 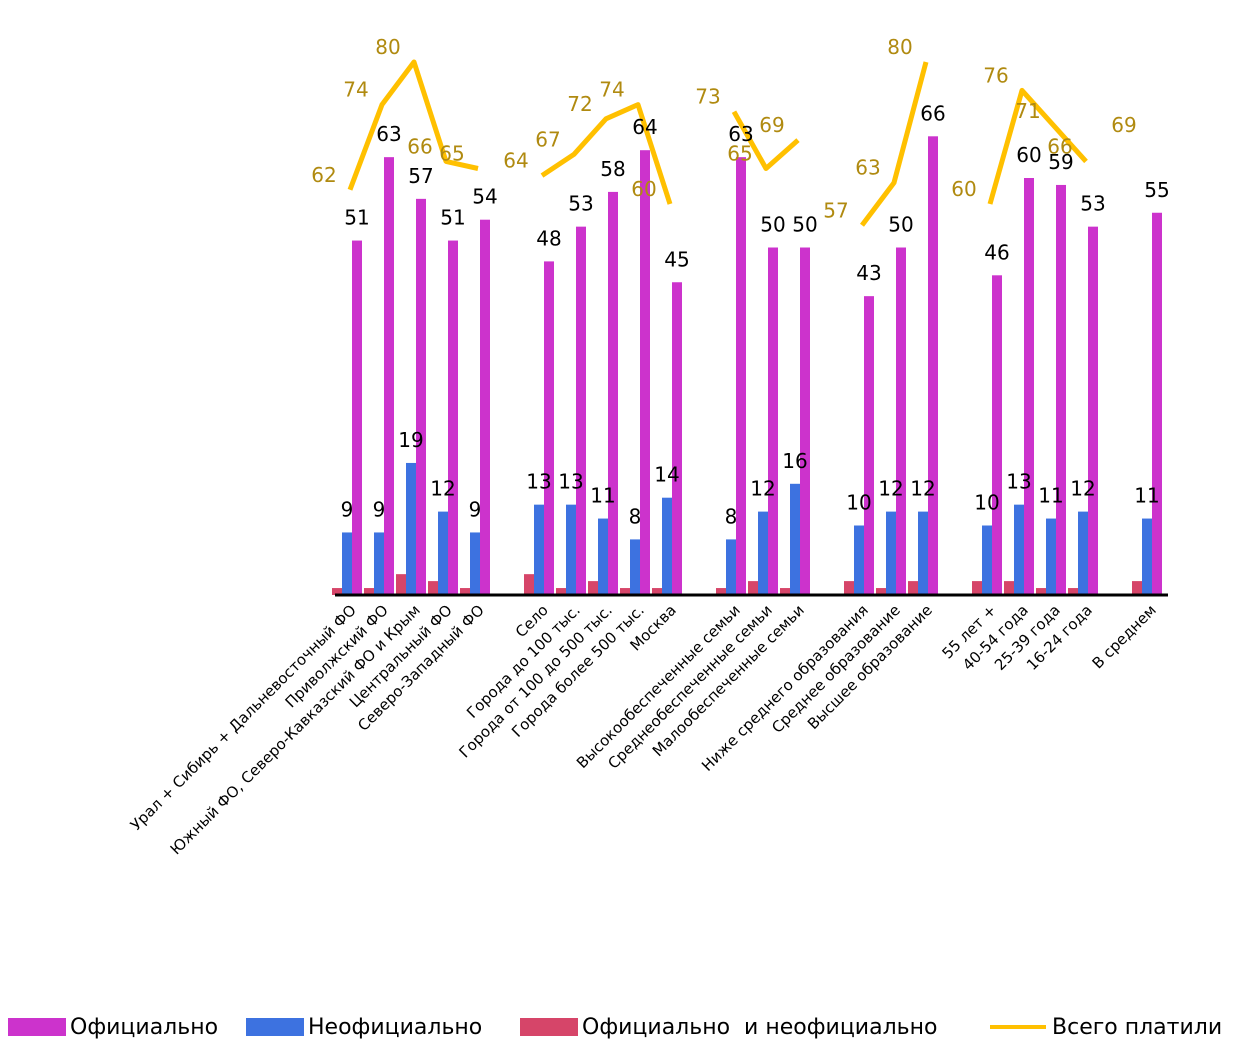 What do you see at coordinates (451, 154) in the screenshot?
I see `total-value-label: 65` at bounding box center [451, 154].